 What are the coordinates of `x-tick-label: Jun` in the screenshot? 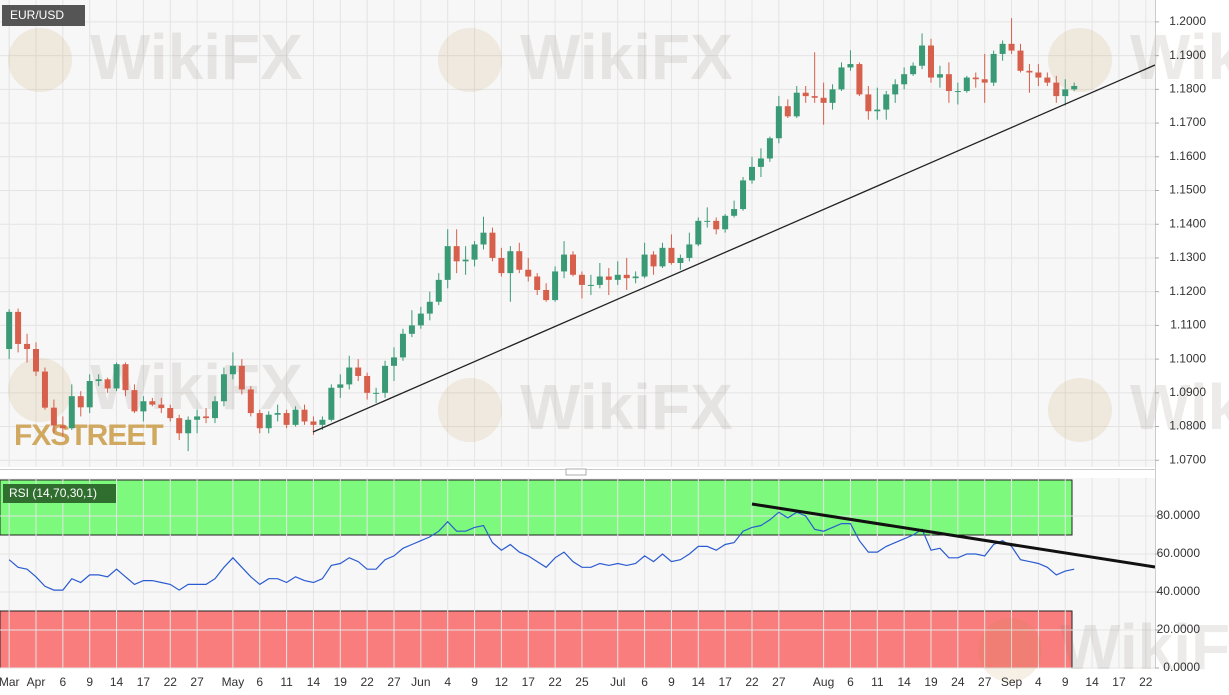 It's located at (420, 682).